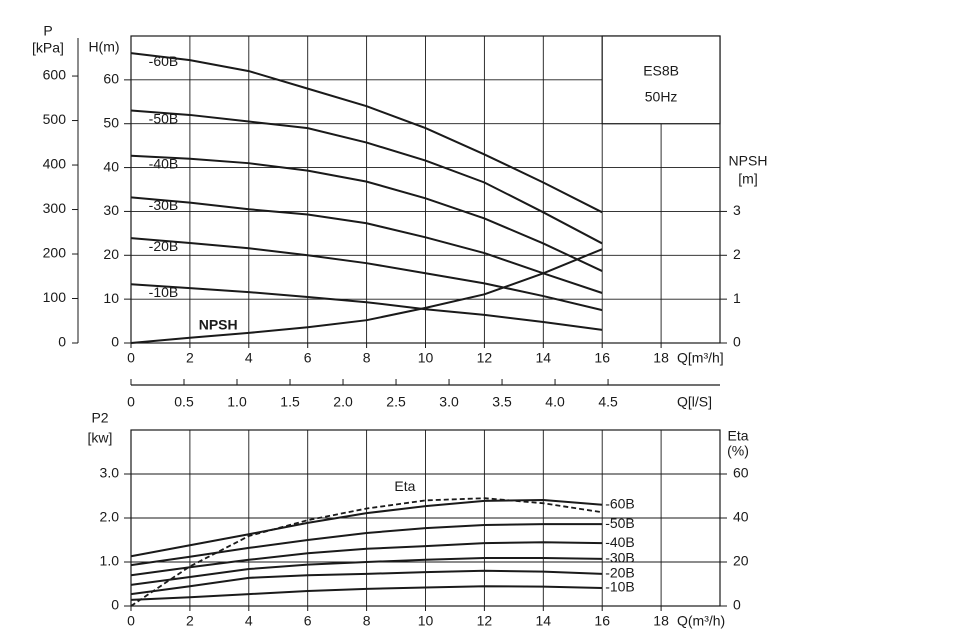  Describe the element at coordinates (502, 402) in the screenshot. I see `x2-tick-label: 3.5` at that location.